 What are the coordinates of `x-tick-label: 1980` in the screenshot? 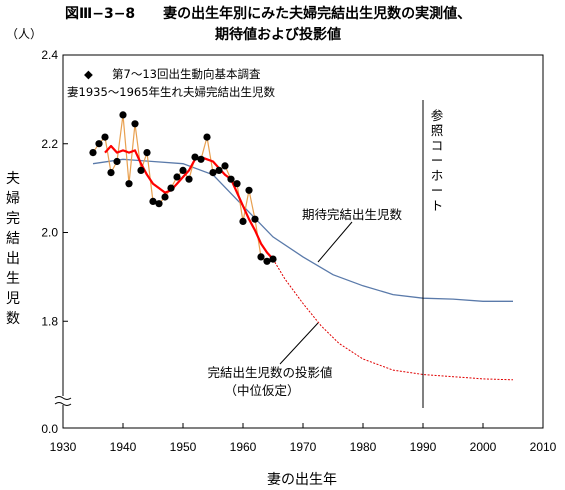 It's located at (363, 447).